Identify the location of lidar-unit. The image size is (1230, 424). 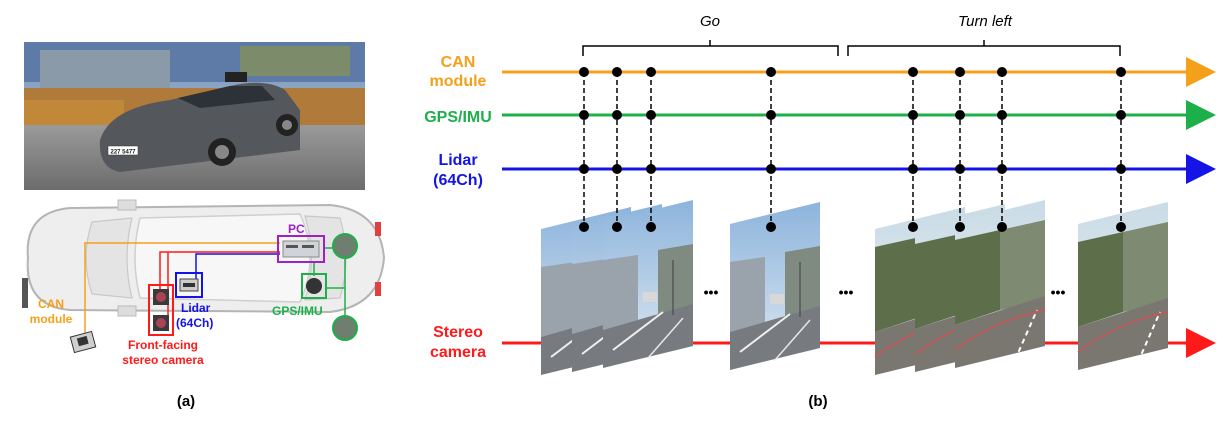
(189, 285).